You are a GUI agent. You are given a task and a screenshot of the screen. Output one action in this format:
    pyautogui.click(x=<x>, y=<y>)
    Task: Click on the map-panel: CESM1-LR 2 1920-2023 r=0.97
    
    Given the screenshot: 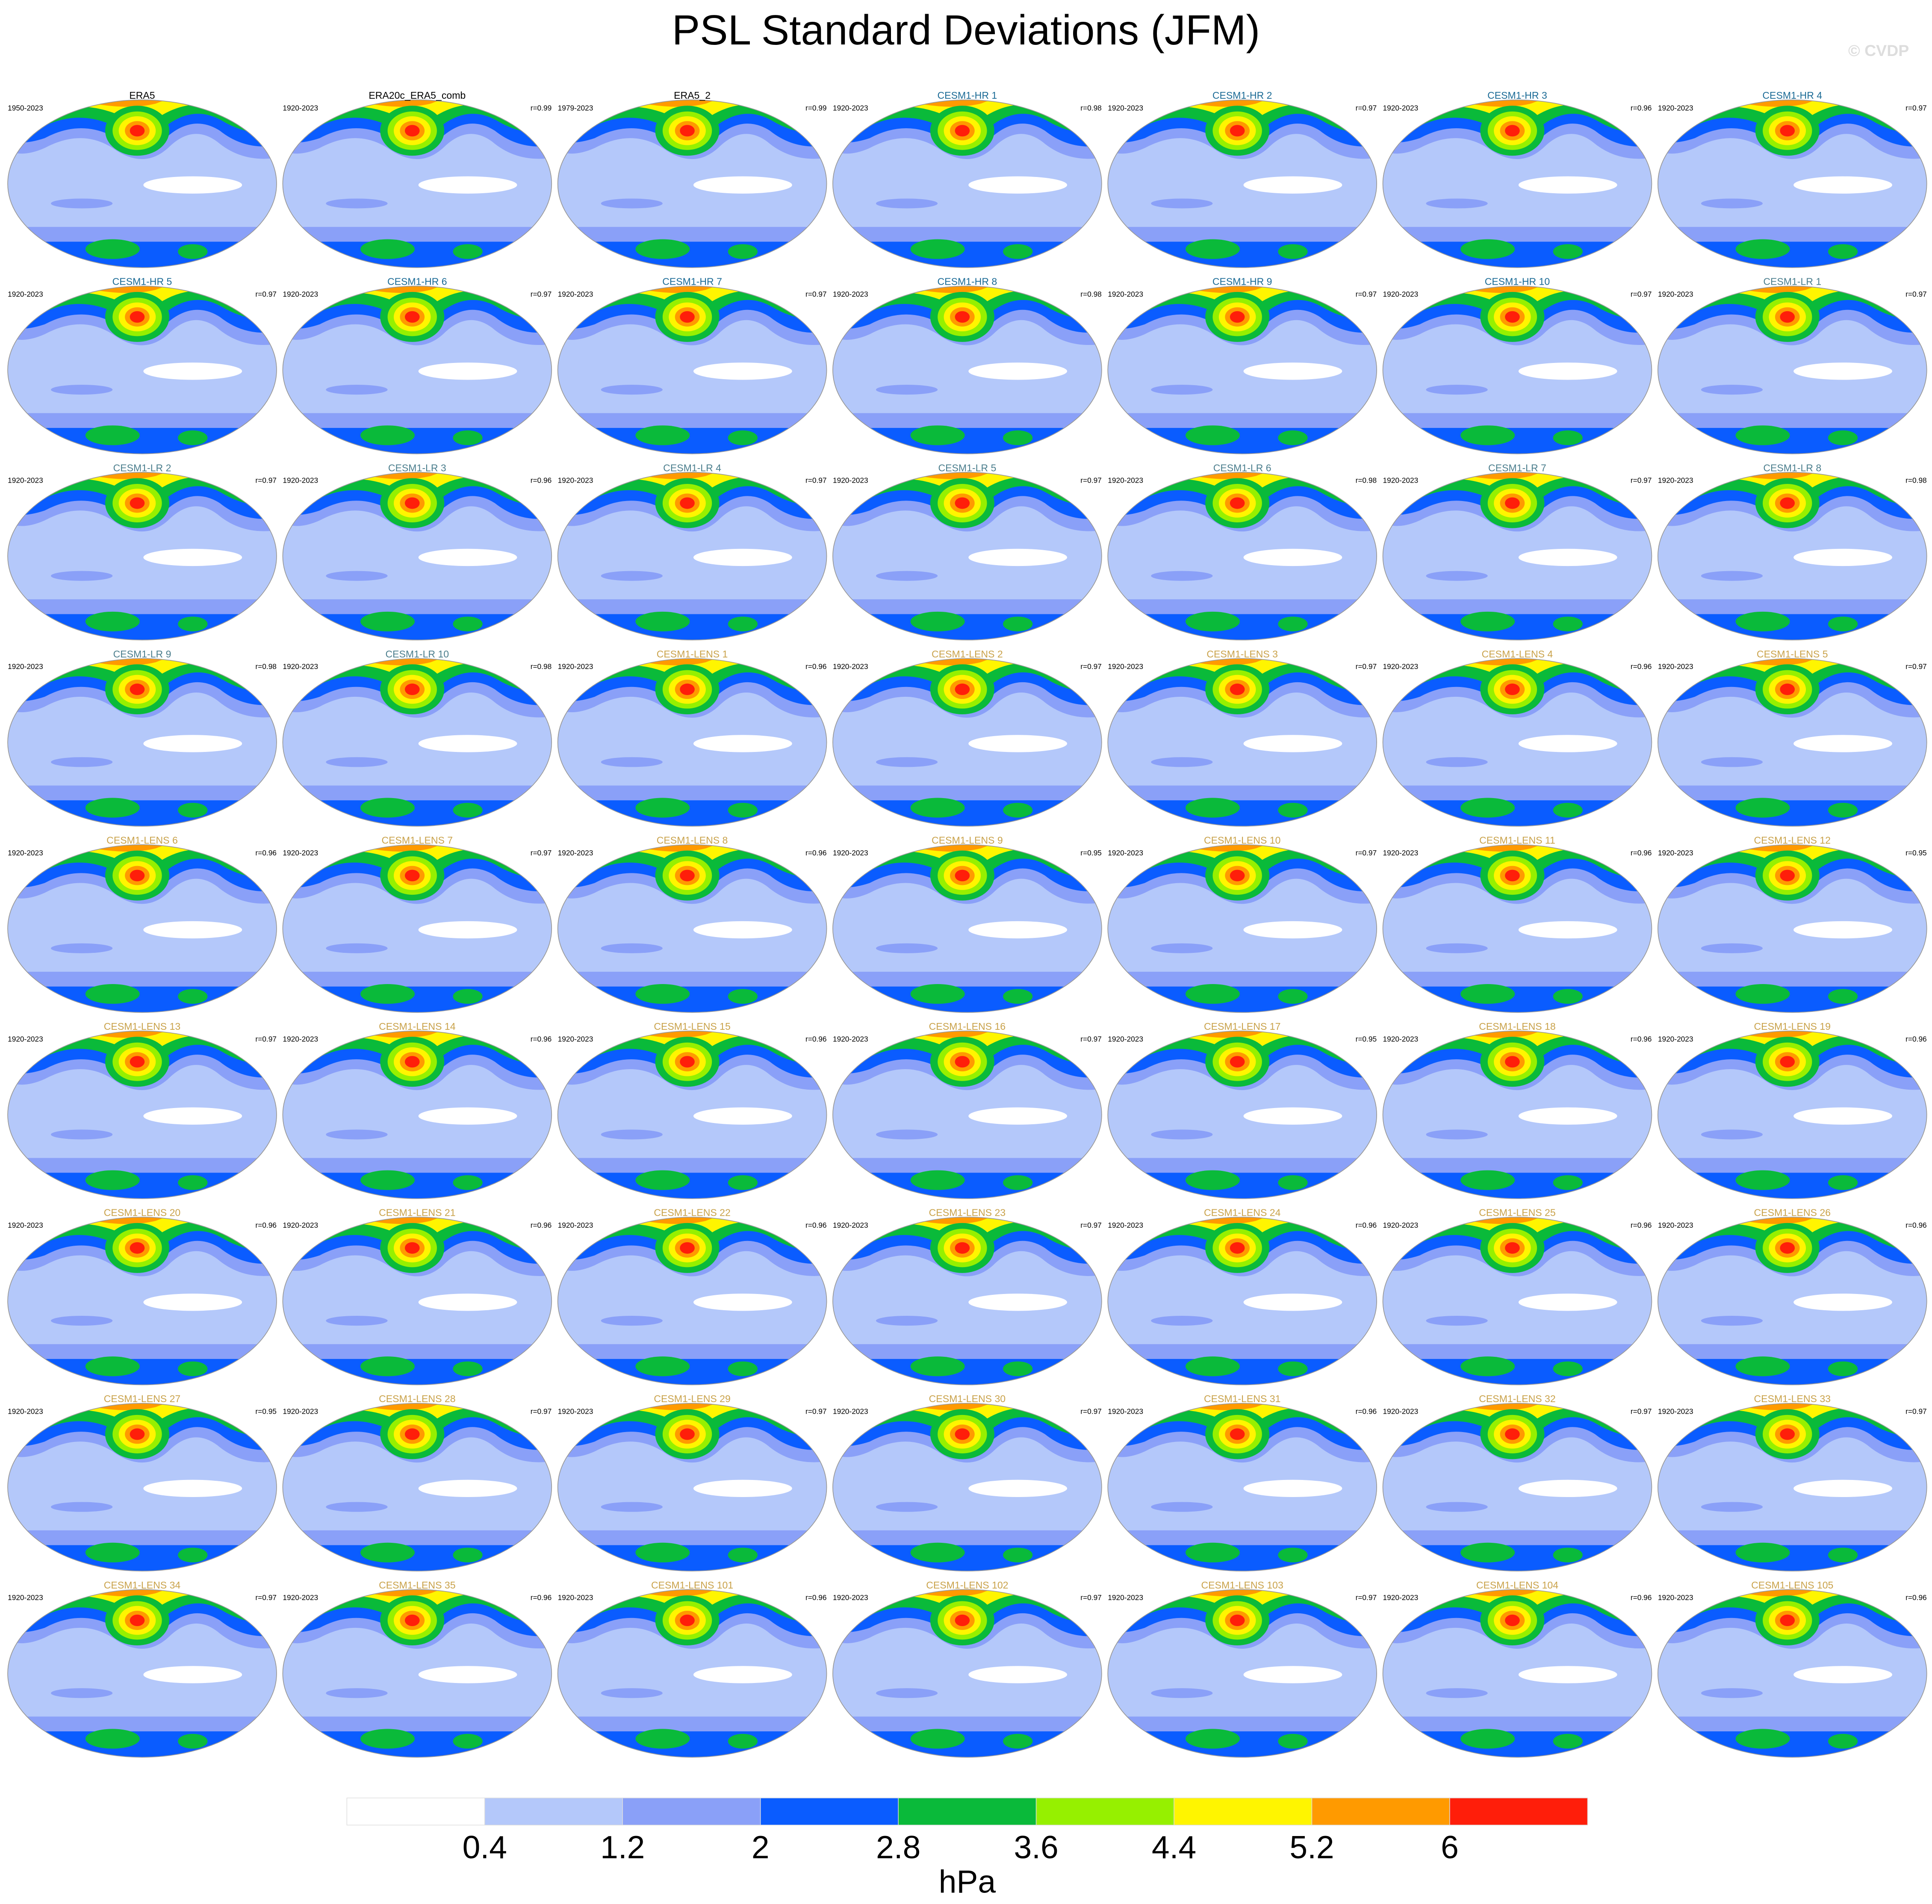 What is the action you would take?
    pyautogui.click(x=142, y=551)
    